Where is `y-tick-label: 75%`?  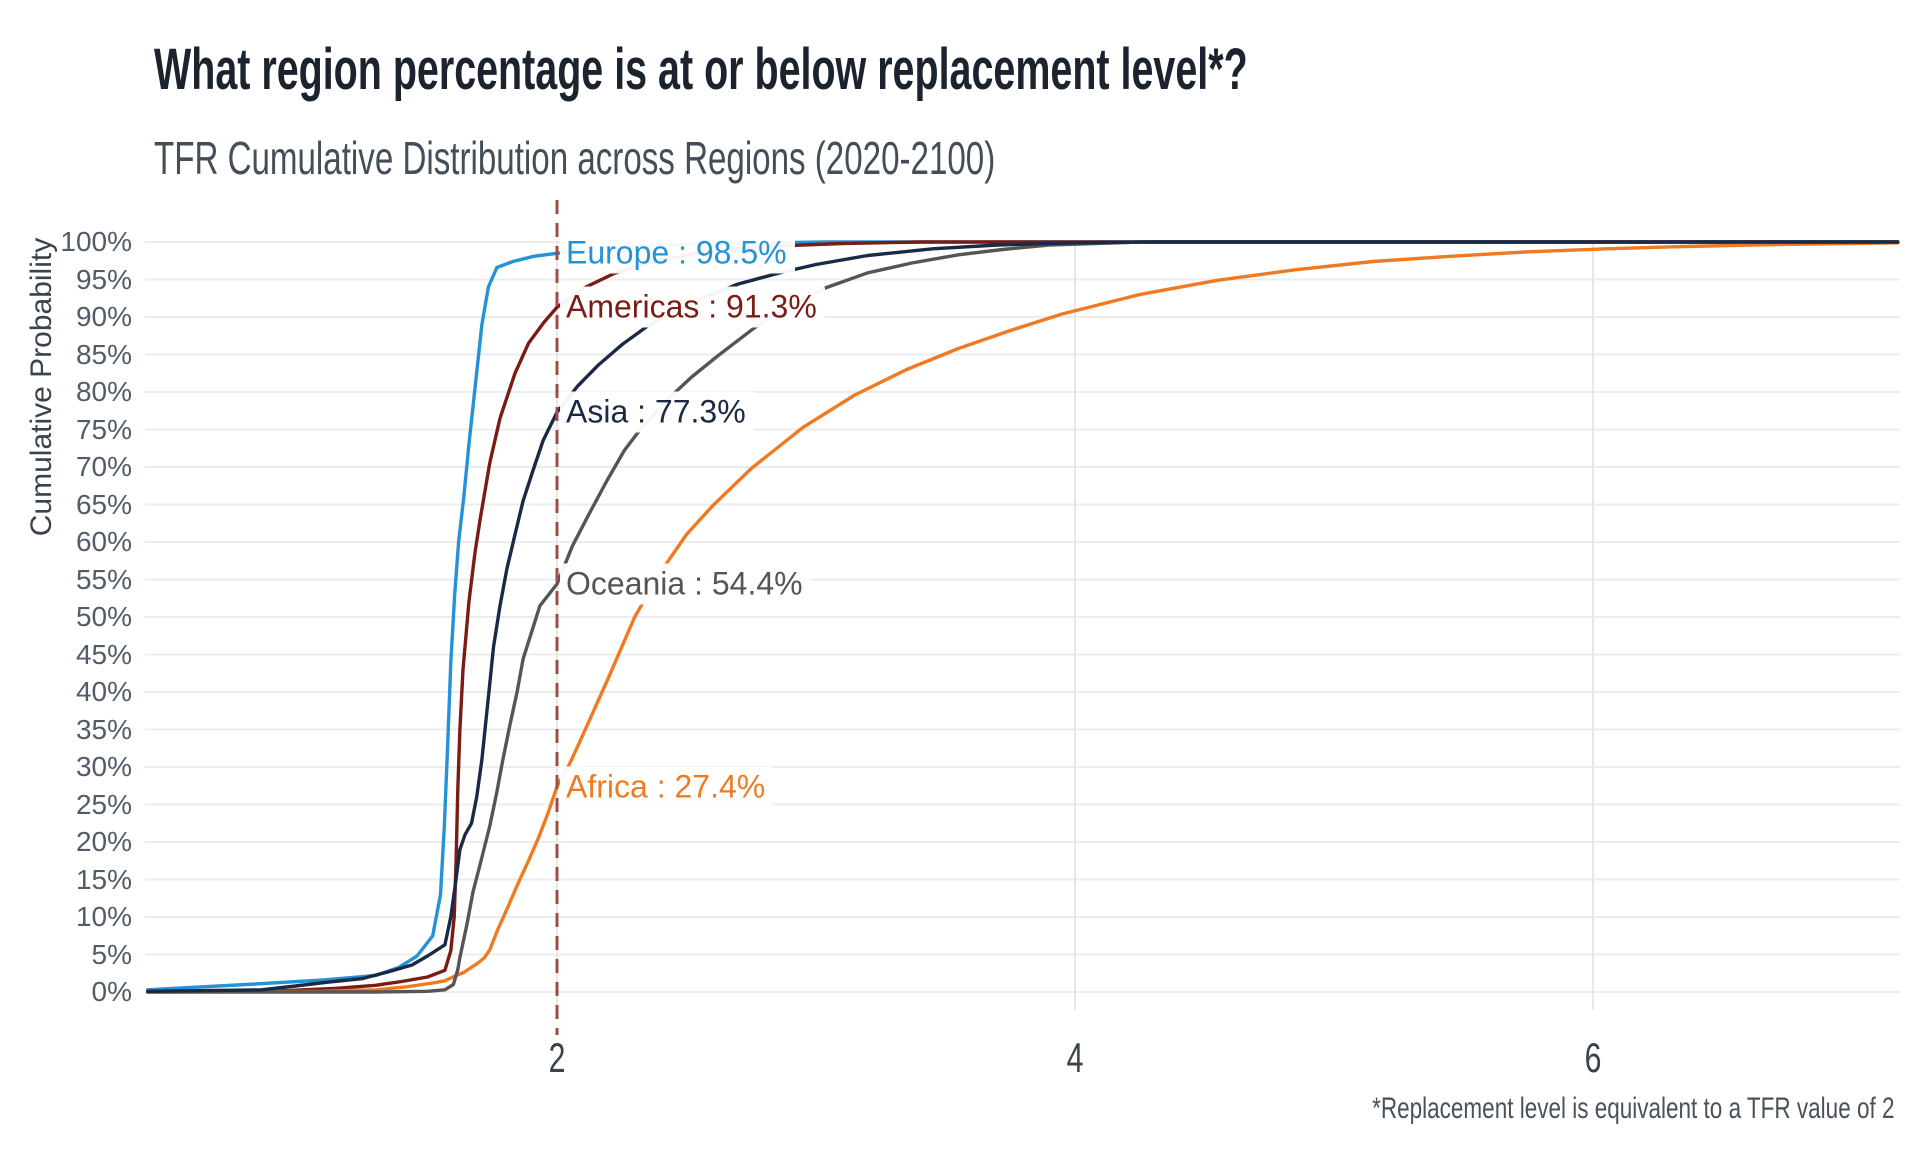
y-tick-label: 75% is located at coordinates (103, 429).